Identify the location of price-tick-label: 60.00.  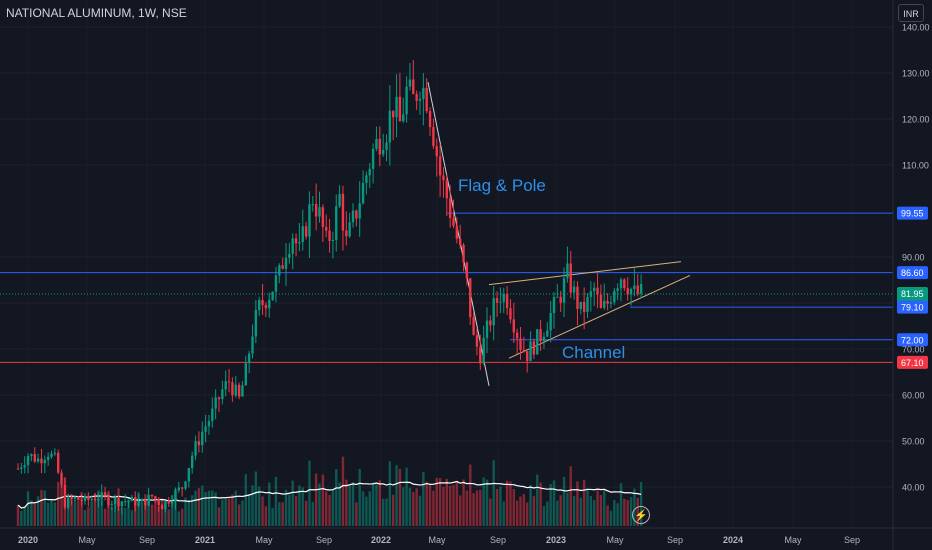
(913, 396).